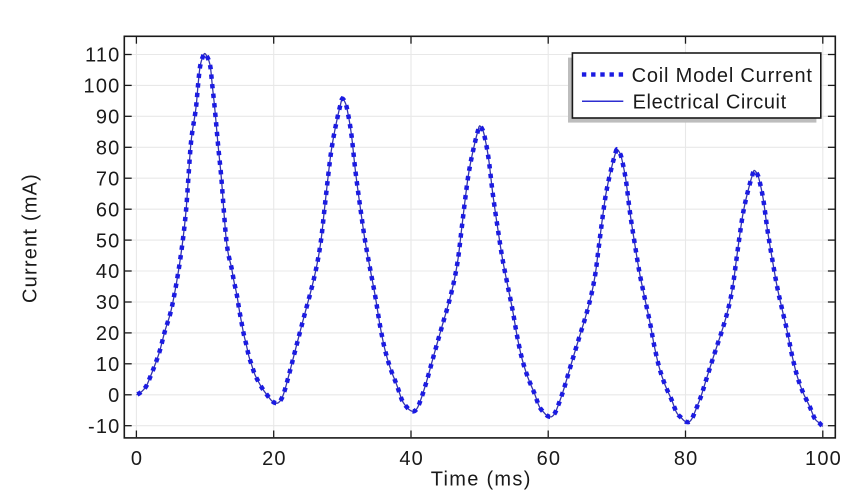  I want to click on svg-text: 90, so click(108, 118).